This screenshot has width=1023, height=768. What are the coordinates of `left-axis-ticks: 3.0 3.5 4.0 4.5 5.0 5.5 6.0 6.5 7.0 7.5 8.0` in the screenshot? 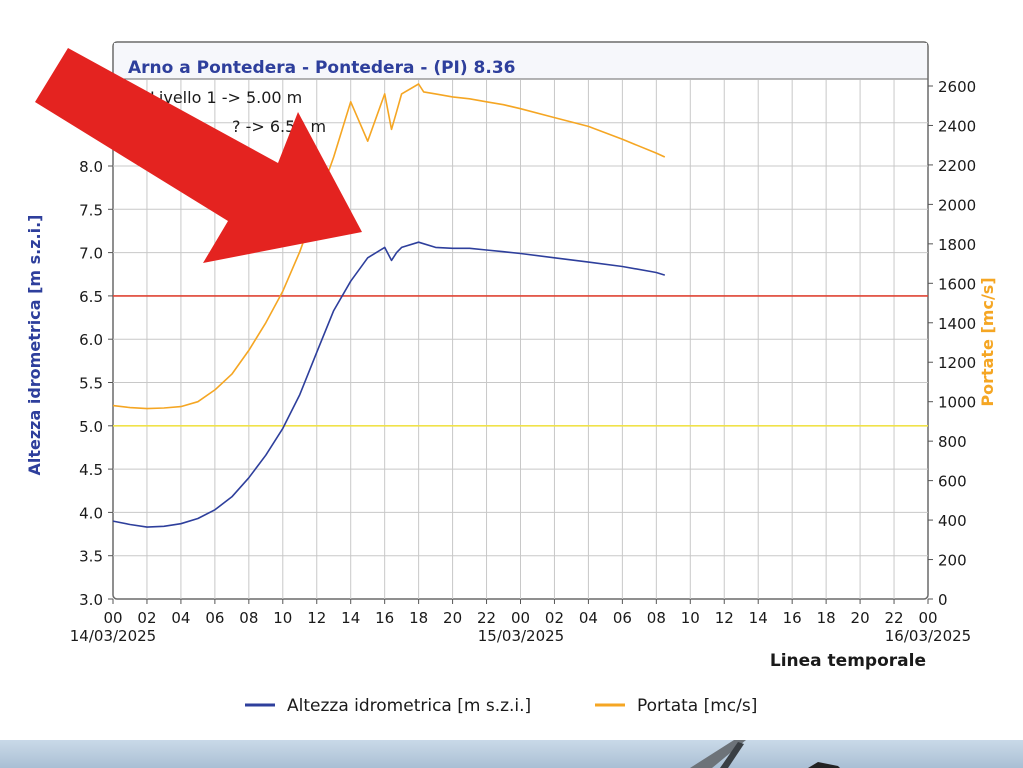 It's located at (96, 383).